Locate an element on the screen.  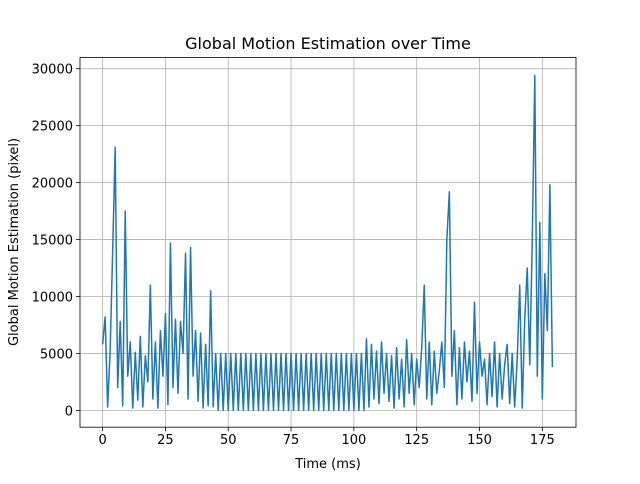
x-axis-label: Time (ms) is located at coordinates (327, 464).